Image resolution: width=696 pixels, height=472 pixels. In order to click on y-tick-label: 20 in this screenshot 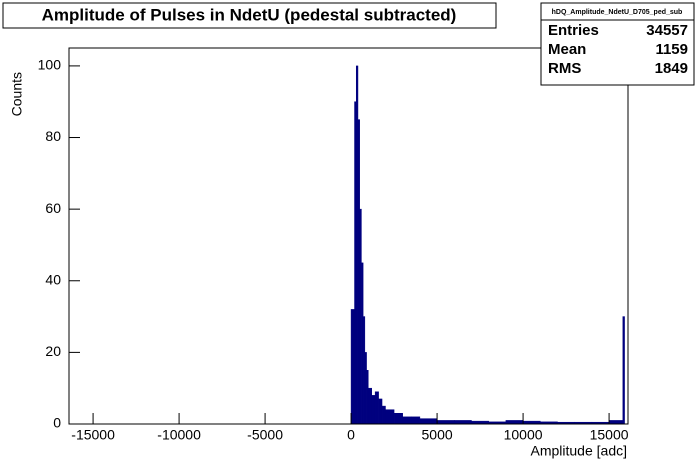, I will do `click(53, 351)`.